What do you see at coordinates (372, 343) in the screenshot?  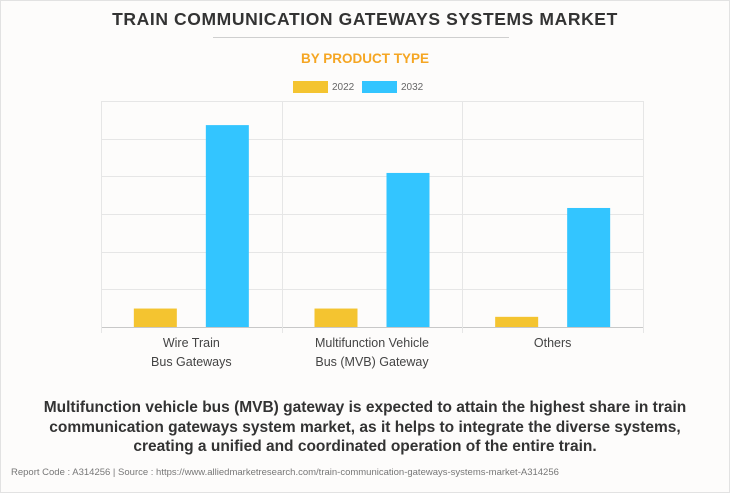 I see `x-tick-label-line: Multifunction Vehicle` at bounding box center [372, 343].